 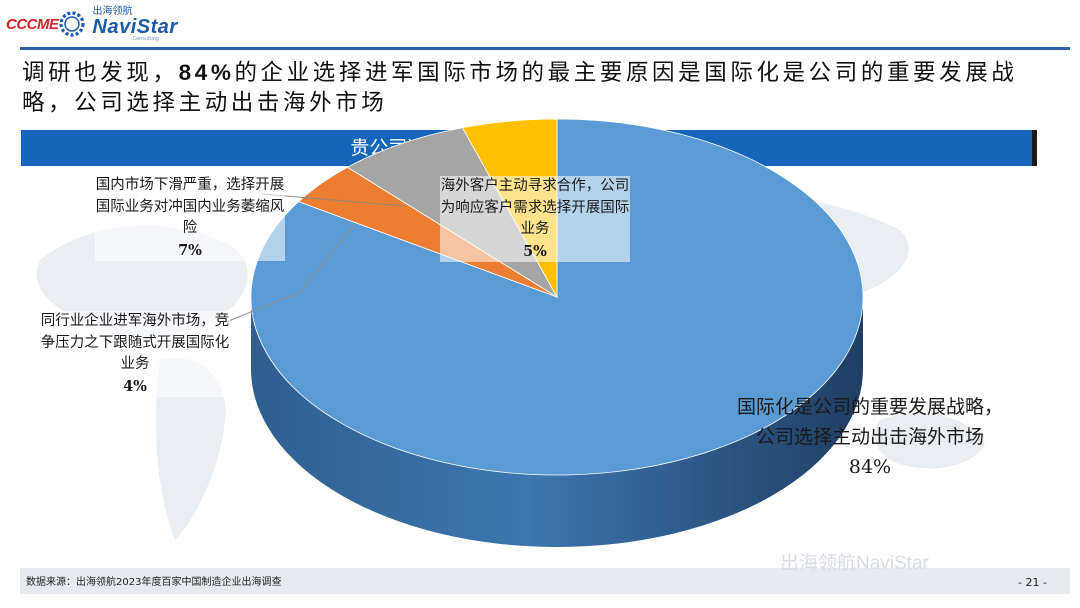 I want to click on slice-label-4pct-text: 同行业企业进军海外市场，竞争压力之下跟随式开展国际化业务, so click(x=135, y=342).